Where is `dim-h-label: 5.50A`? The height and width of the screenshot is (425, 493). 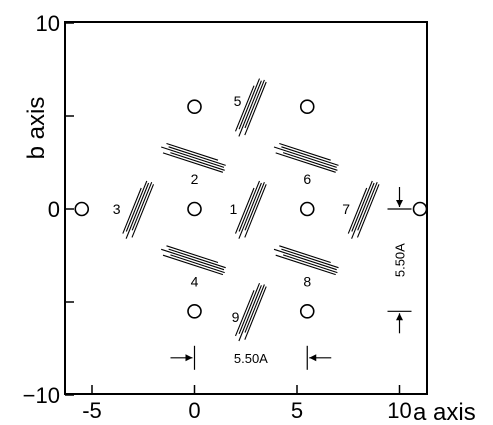 dim-h-label: 5.50A is located at coordinates (251, 358).